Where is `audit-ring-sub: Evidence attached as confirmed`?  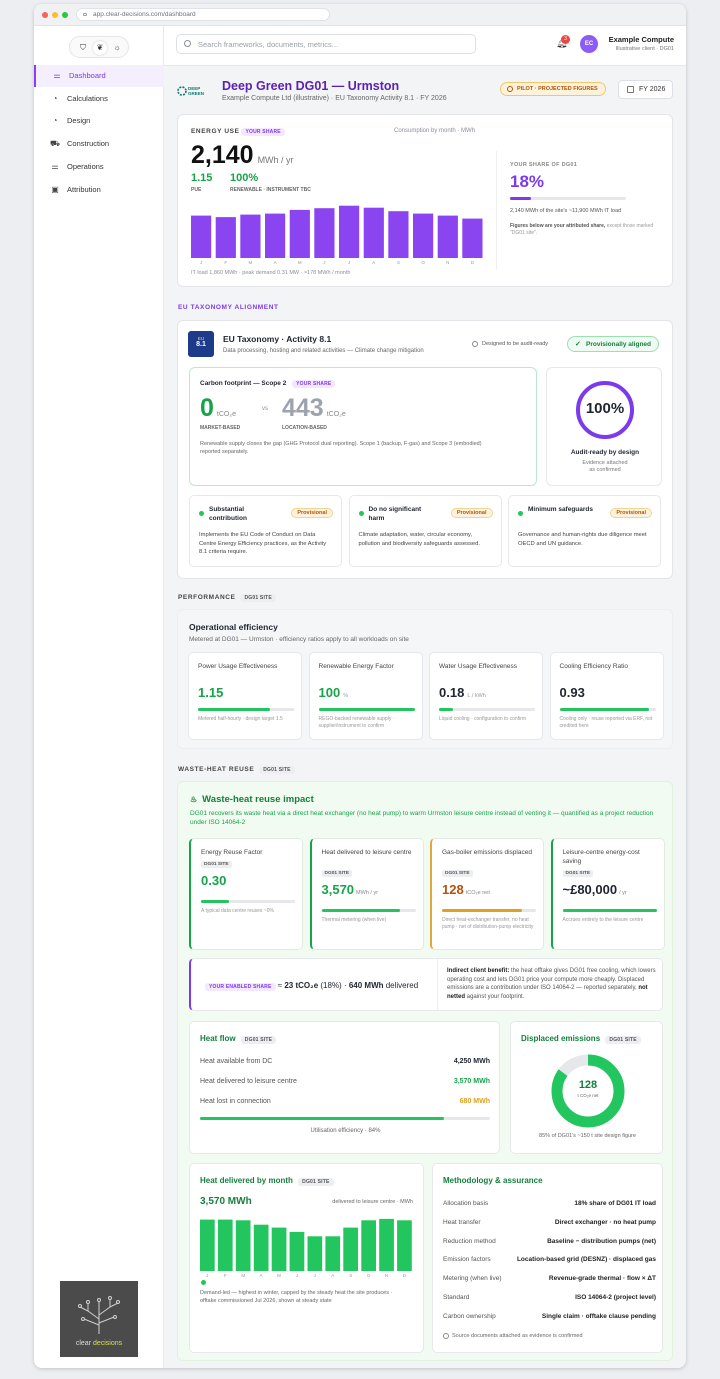
audit-ring-sub: Evidence attached as confirmed is located at coordinates (605, 466).